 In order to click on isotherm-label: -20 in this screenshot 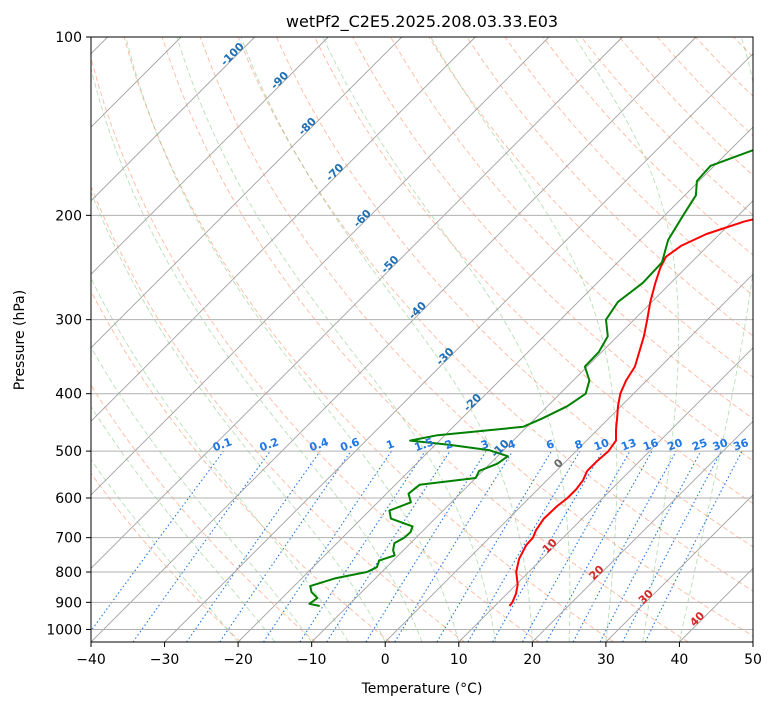, I will do `click(472, 402)`.